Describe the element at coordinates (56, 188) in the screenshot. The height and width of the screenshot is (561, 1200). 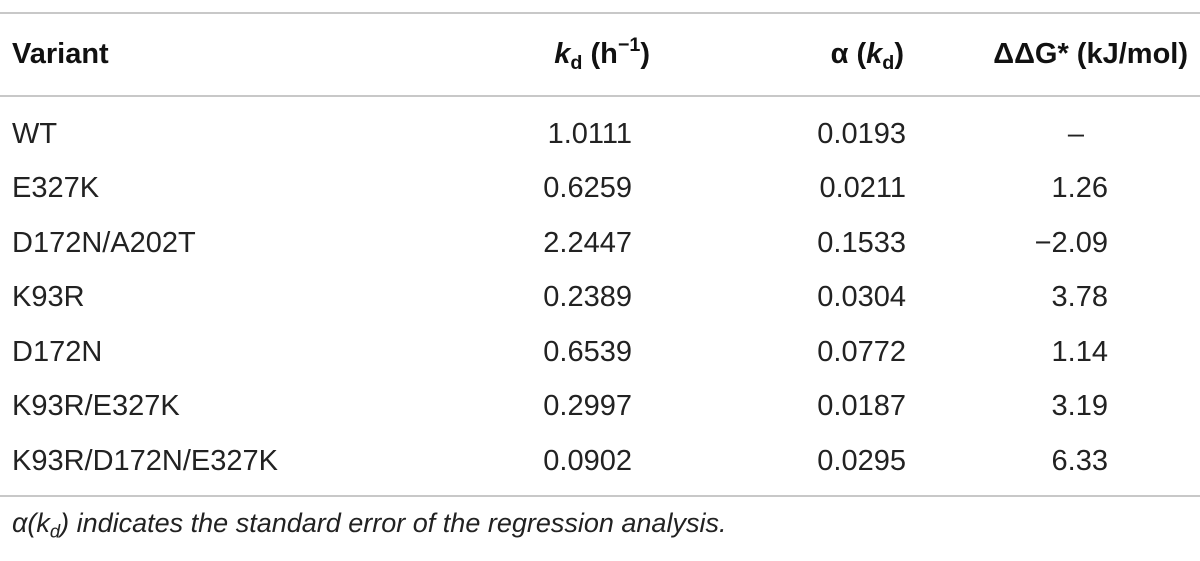
I see `cell-variant: E327K` at that location.